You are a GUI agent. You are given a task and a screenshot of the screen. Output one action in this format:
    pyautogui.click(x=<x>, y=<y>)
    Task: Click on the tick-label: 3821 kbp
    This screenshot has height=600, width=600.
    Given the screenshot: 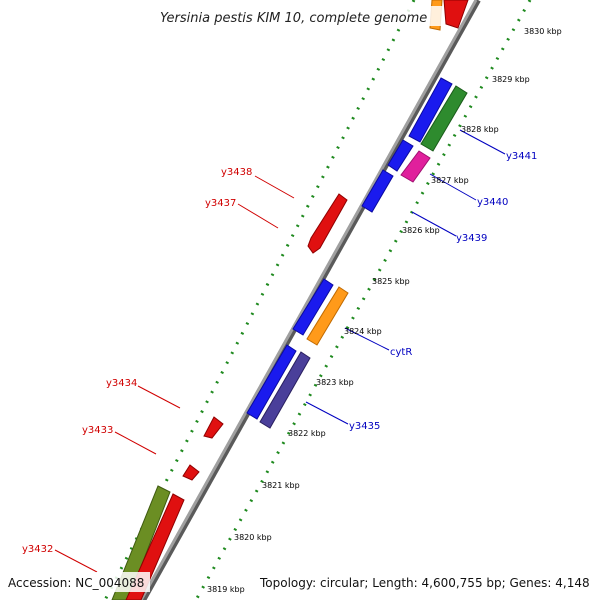 What is the action you would take?
    pyautogui.click(x=281, y=485)
    